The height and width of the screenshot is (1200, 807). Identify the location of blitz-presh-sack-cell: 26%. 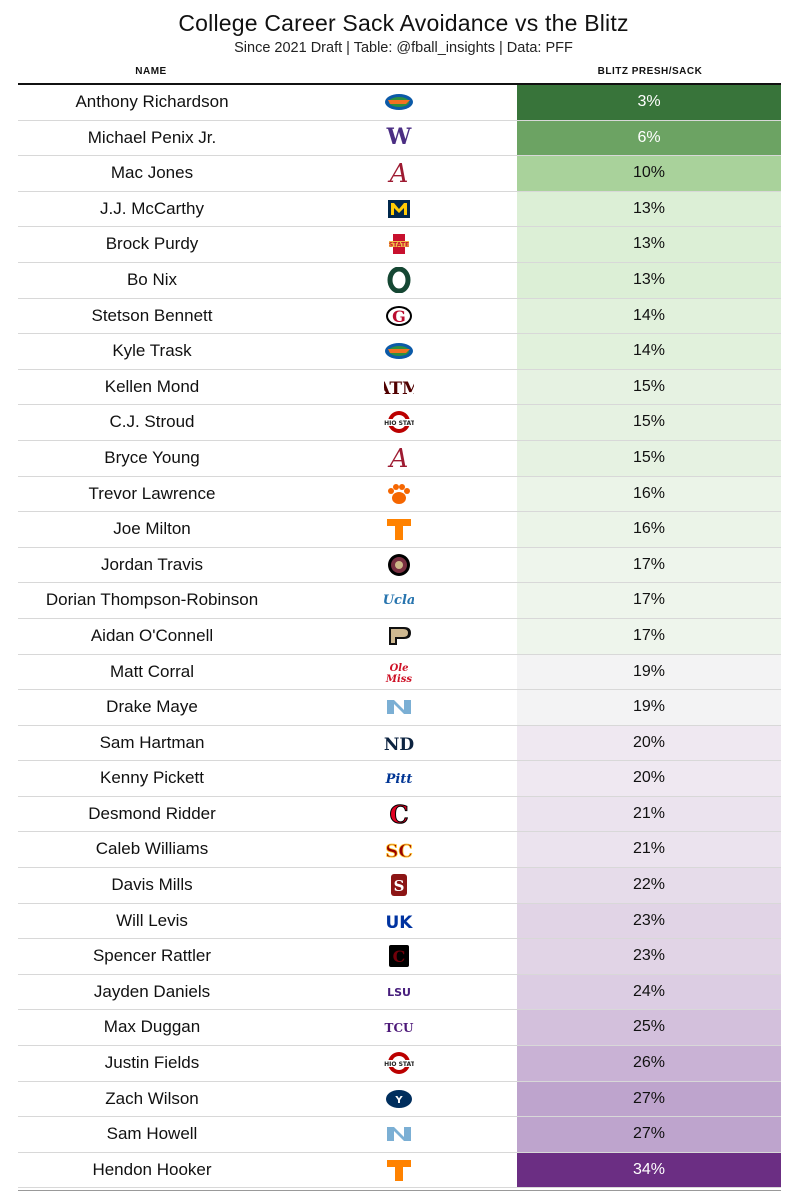
(649, 1063).